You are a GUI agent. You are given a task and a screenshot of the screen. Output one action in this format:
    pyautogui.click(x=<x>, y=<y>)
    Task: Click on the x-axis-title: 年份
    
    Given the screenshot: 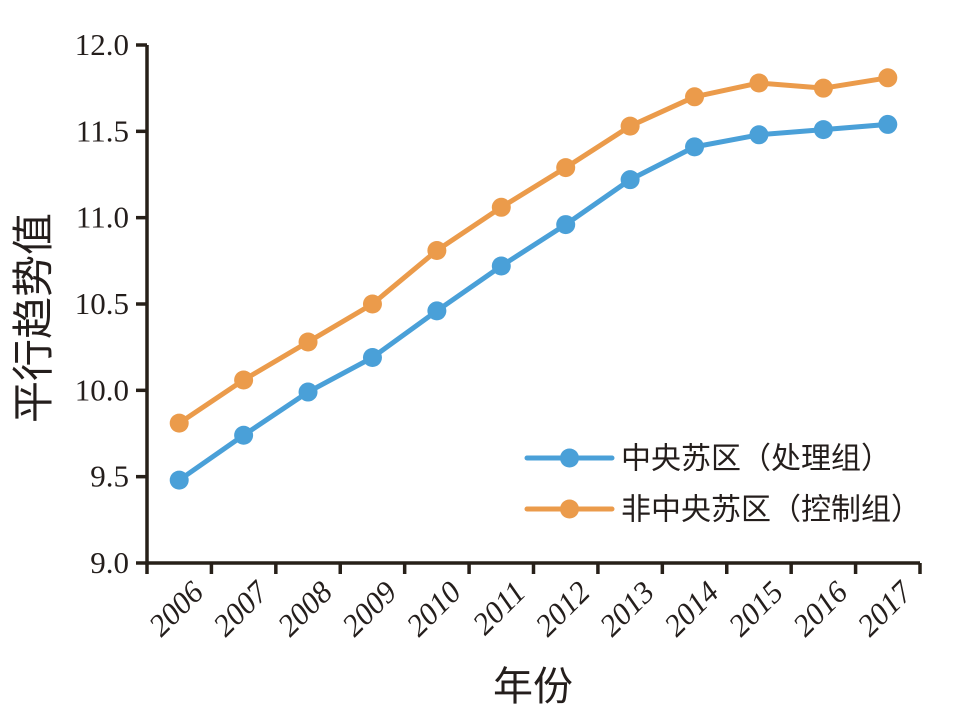 What is the action you would take?
    pyautogui.click(x=533, y=685)
    